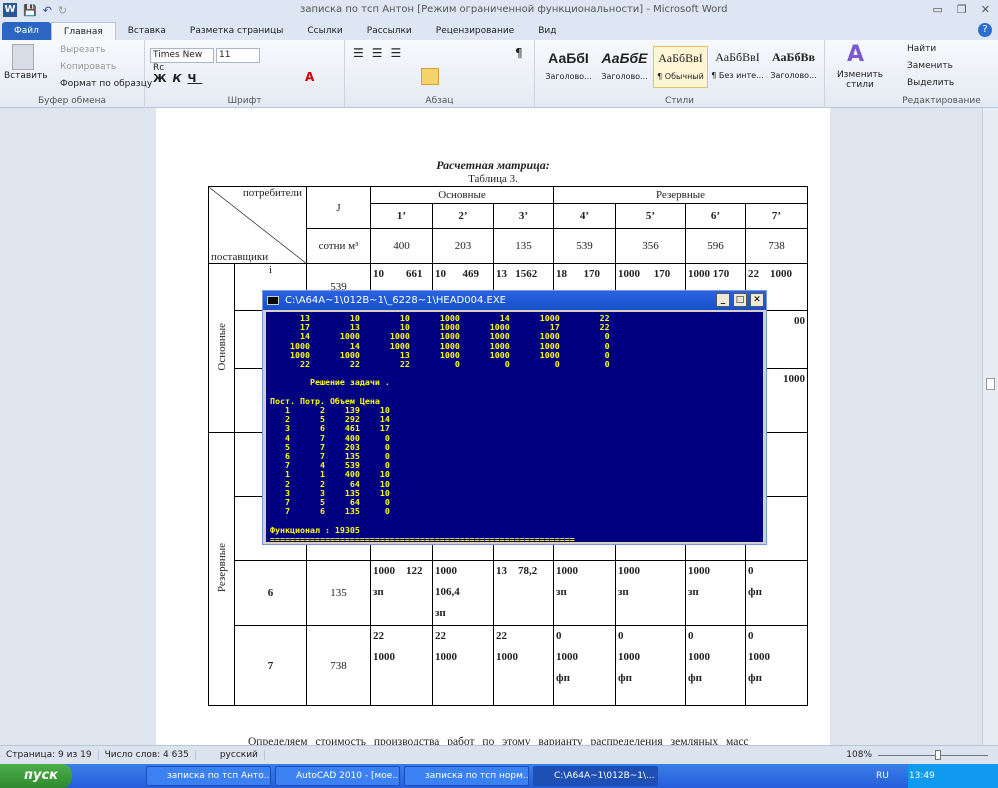 The height and width of the screenshot is (788, 998). What do you see at coordinates (310, 77) in the screenshot?
I see `font-color-icon: A` at bounding box center [310, 77].